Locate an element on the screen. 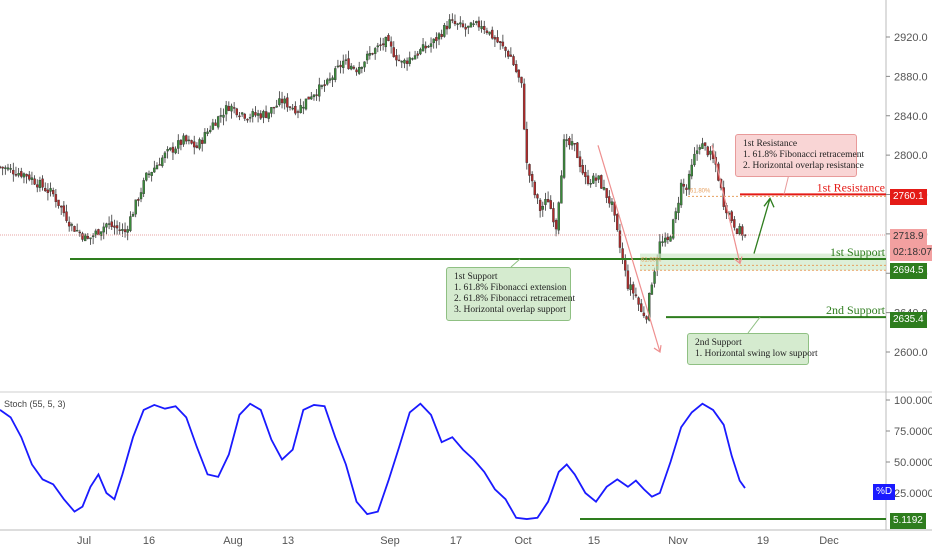  support1-price-badge: 2694.5 is located at coordinates (908, 271).